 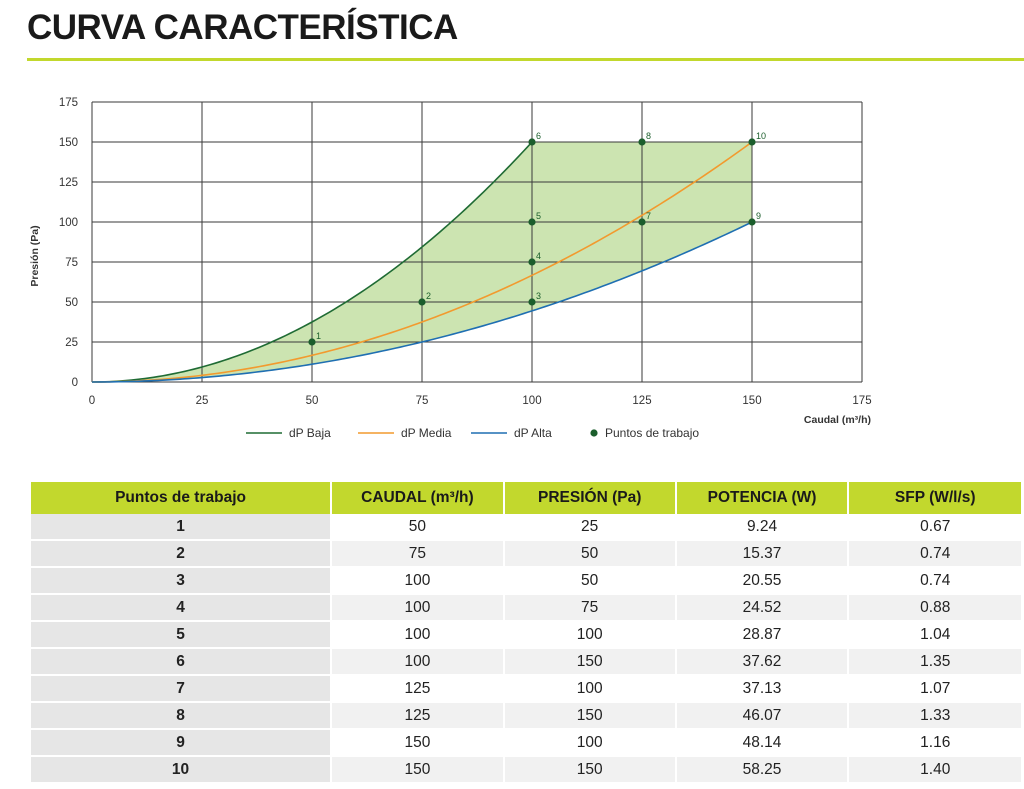 I want to click on legend-swatch, so click(x=594, y=433).